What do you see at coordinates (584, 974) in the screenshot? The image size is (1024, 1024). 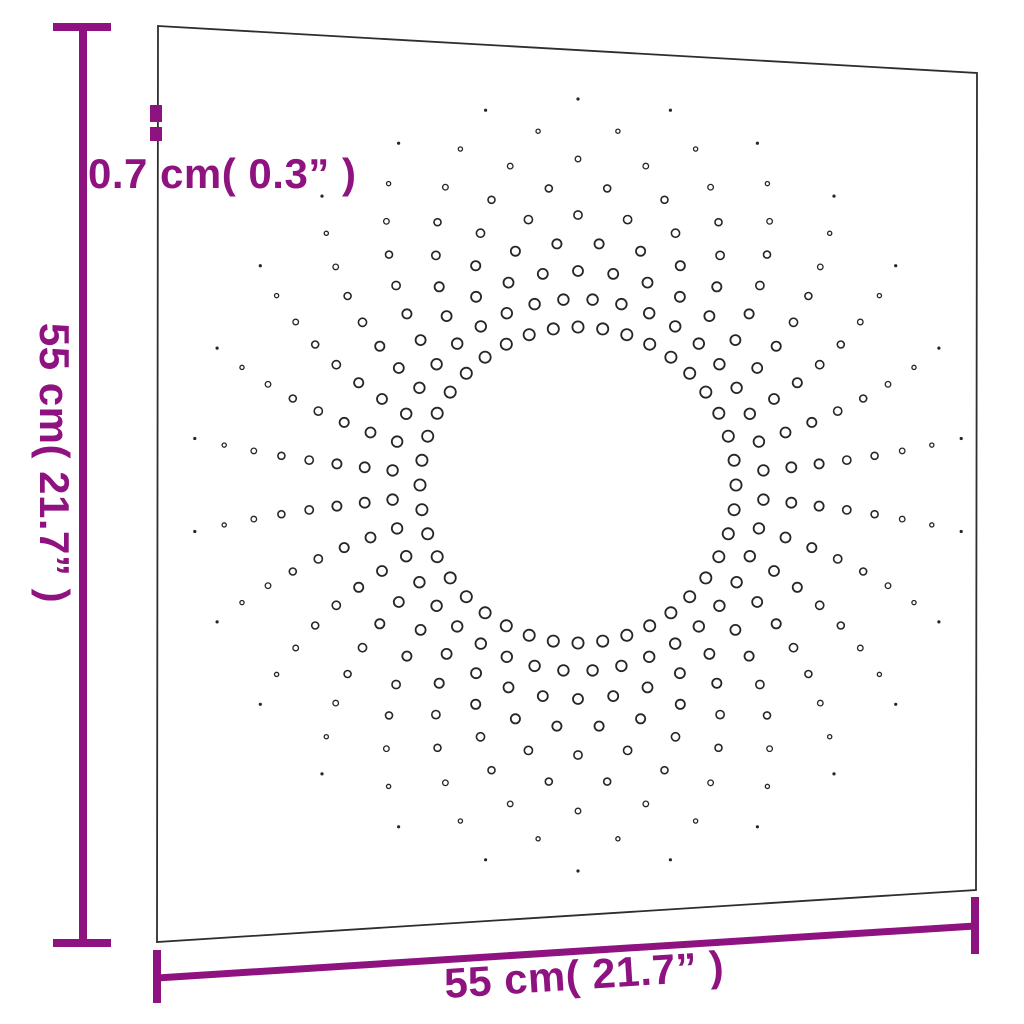 I see `width-dimension-label: 55 cm( 21.7” )` at bounding box center [584, 974].